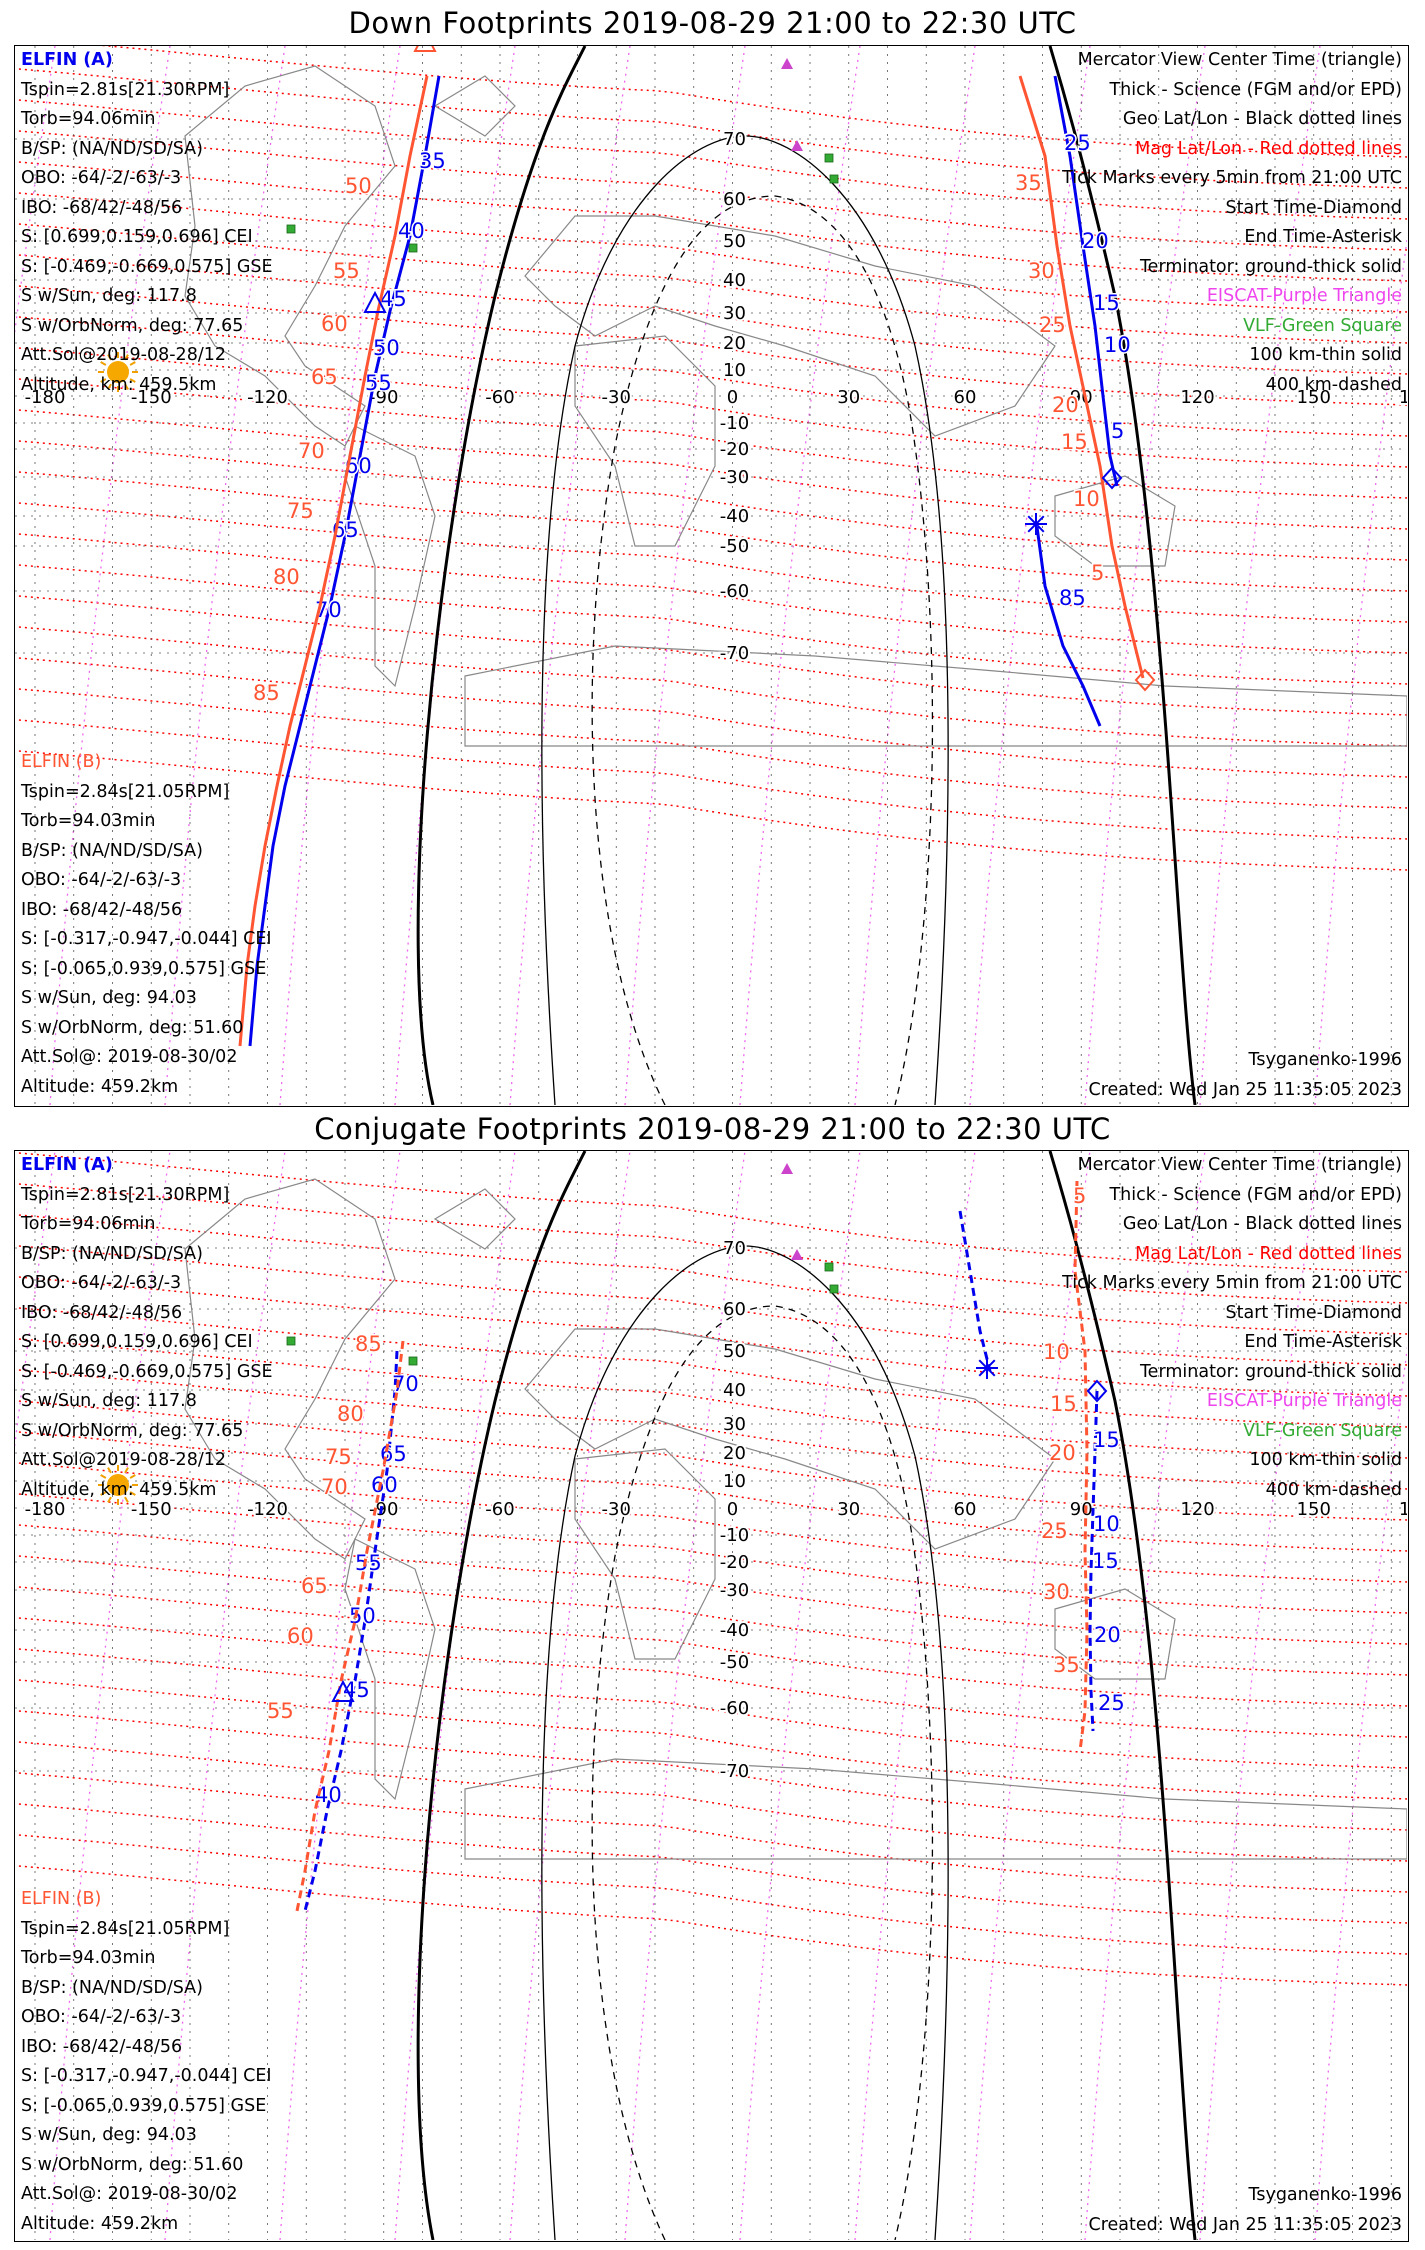 The image size is (1425, 2250). I want to click on info-line: S w/Sun, deg: 94.03, so click(109, 2135).